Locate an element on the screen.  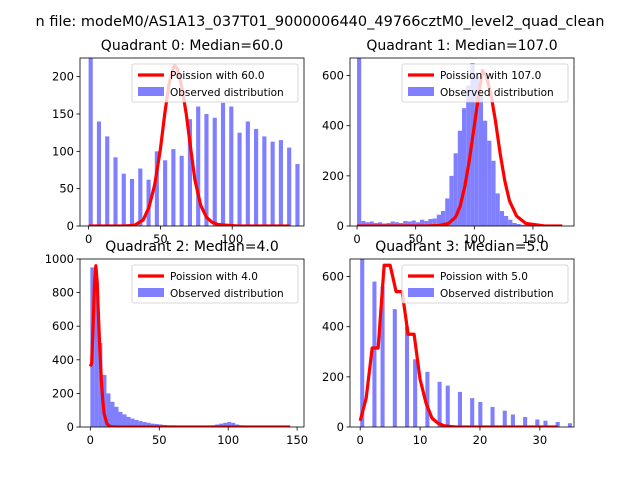
x-tick-label: 10 is located at coordinates (420, 440).